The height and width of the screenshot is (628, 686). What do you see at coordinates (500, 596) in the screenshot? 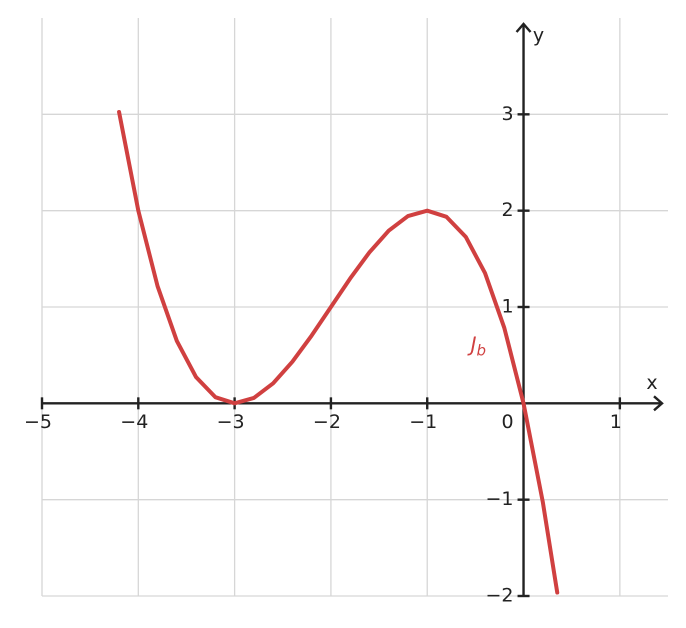
I see `y-tick-label: −2` at bounding box center [500, 596].